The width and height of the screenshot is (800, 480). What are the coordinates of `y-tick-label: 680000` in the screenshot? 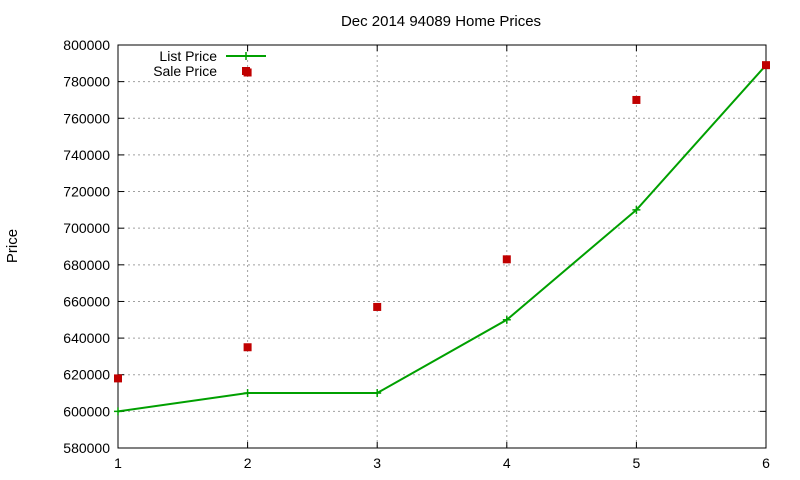 It's located at (86, 265).